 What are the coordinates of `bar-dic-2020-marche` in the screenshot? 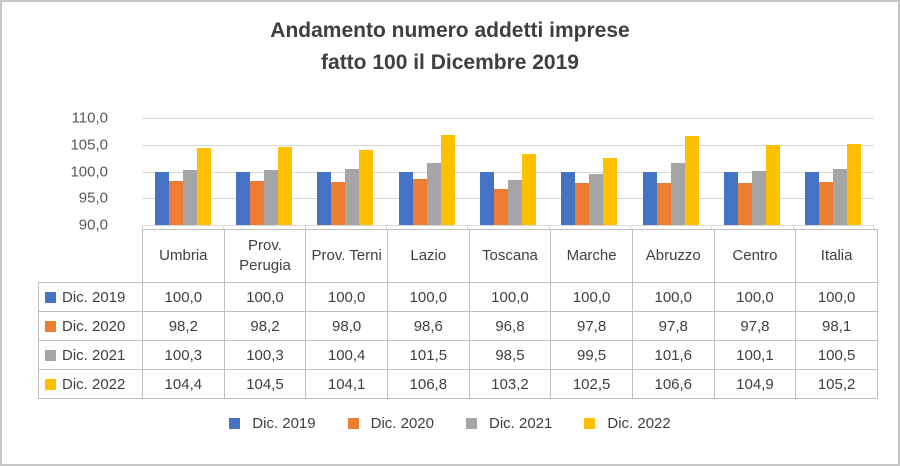 It's located at (582, 204).